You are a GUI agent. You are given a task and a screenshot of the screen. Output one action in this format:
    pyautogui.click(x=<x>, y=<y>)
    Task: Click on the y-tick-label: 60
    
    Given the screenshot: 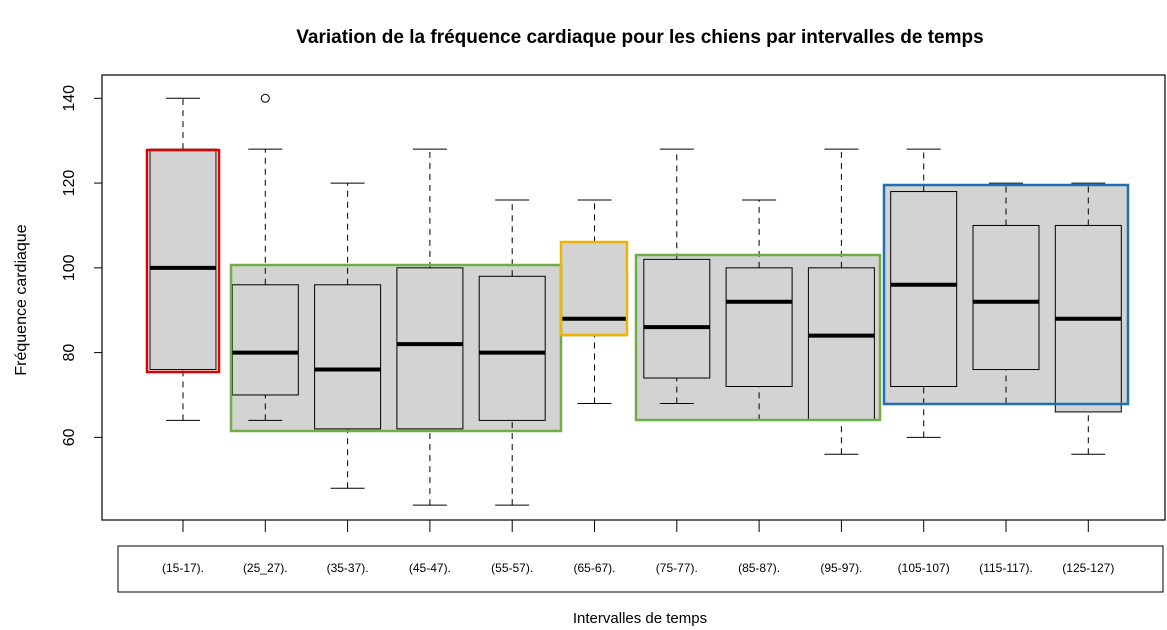 What is the action you would take?
    pyautogui.click(x=69, y=437)
    